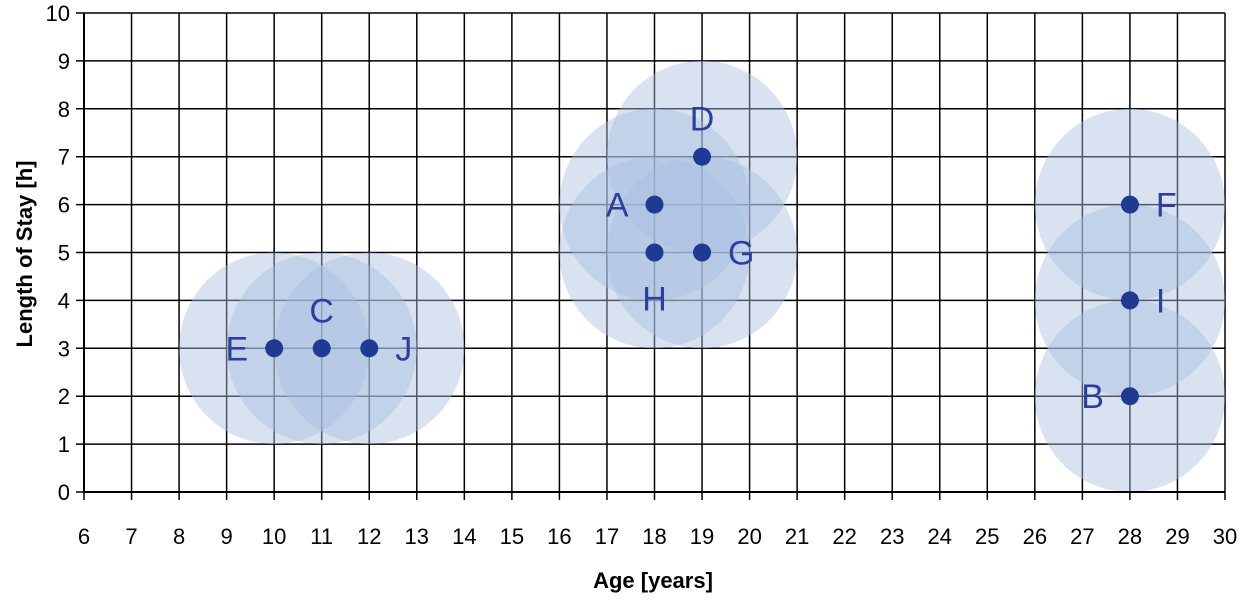 The height and width of the screenshot is (600, 1249). I want to click on y-tick-label: 2, so click(64, 396).